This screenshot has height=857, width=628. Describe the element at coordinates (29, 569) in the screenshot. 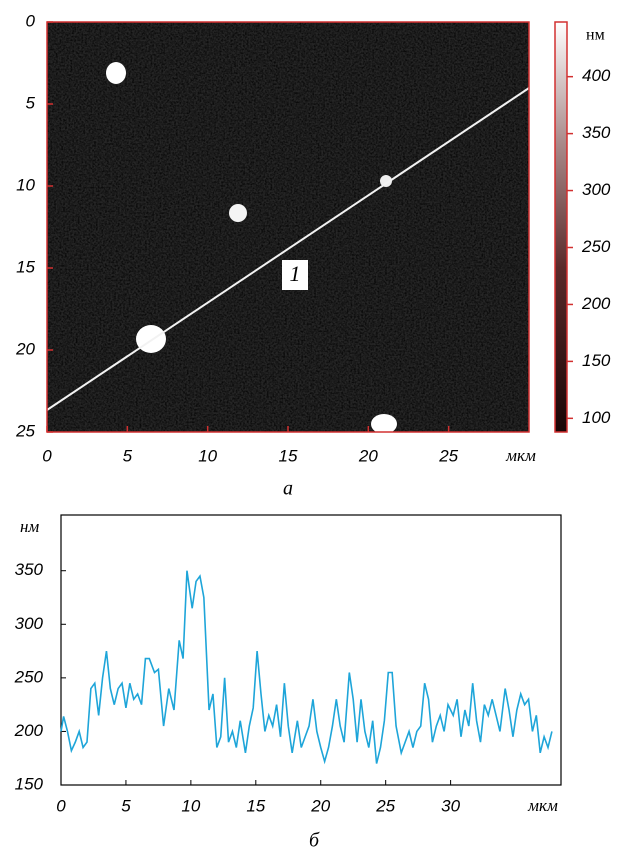

I see `y-tick-label: 350` at that location.